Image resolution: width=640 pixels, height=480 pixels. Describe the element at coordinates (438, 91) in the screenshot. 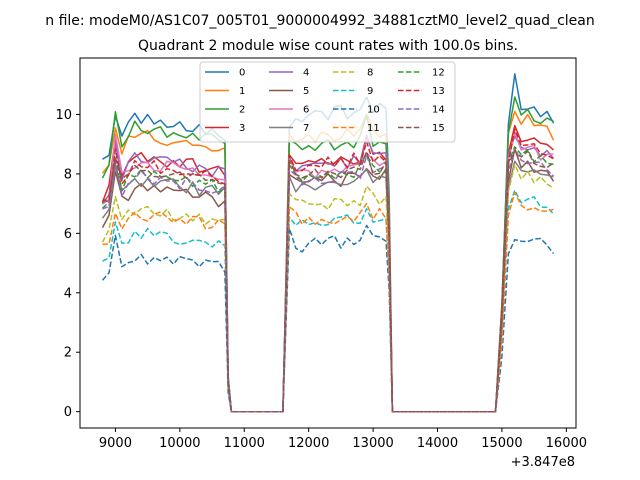

I see `legend-label-13: 13` at that location.